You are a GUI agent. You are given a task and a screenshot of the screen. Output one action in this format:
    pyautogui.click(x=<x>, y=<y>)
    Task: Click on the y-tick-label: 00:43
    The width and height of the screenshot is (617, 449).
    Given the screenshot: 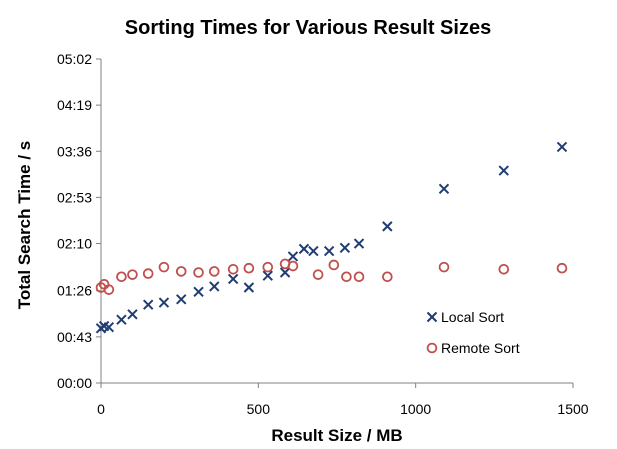 What is the action you would take?
    pyautogui.click(x=74, y=337)
    